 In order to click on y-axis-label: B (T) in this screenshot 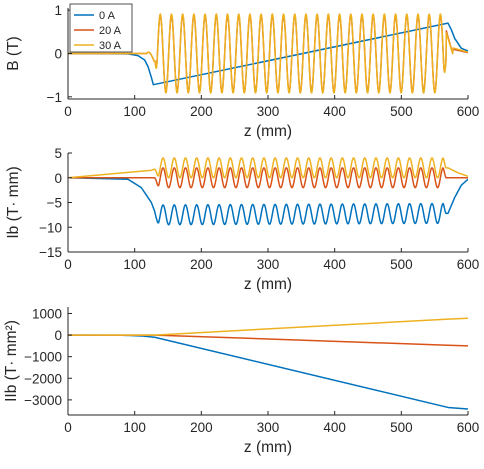, I will do `click(13, 53)`.